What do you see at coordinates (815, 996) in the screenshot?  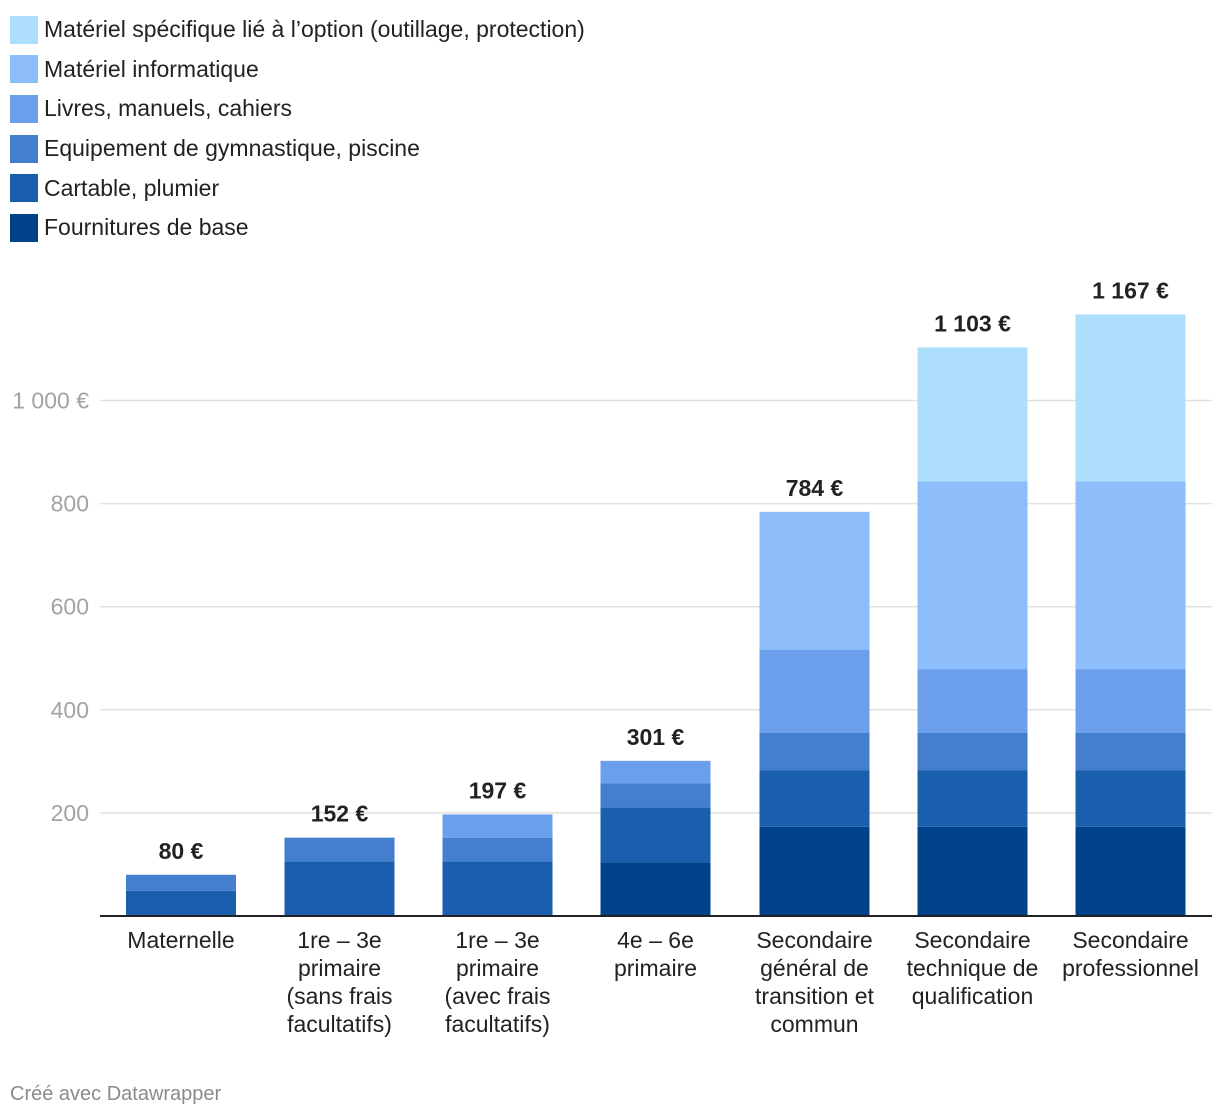 I see `x-category-label: transition et` at bounding box center [815, 996].